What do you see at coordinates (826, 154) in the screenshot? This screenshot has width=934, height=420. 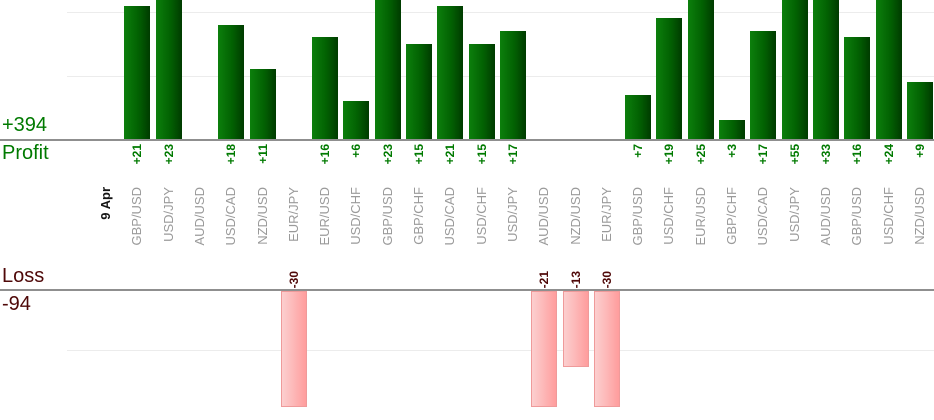 I see `bar-value-label: +33` at bounding box center [826, 154].